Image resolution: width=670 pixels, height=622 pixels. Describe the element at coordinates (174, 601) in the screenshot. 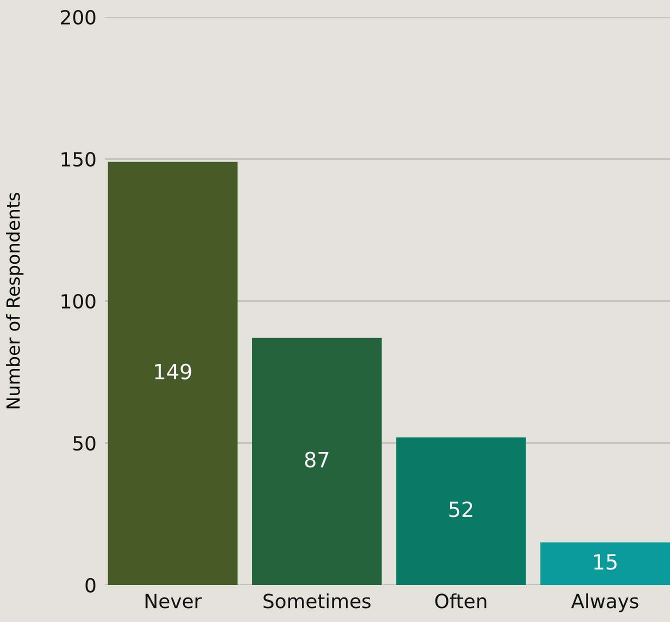

I see `x-tick-label: Never` at that location.